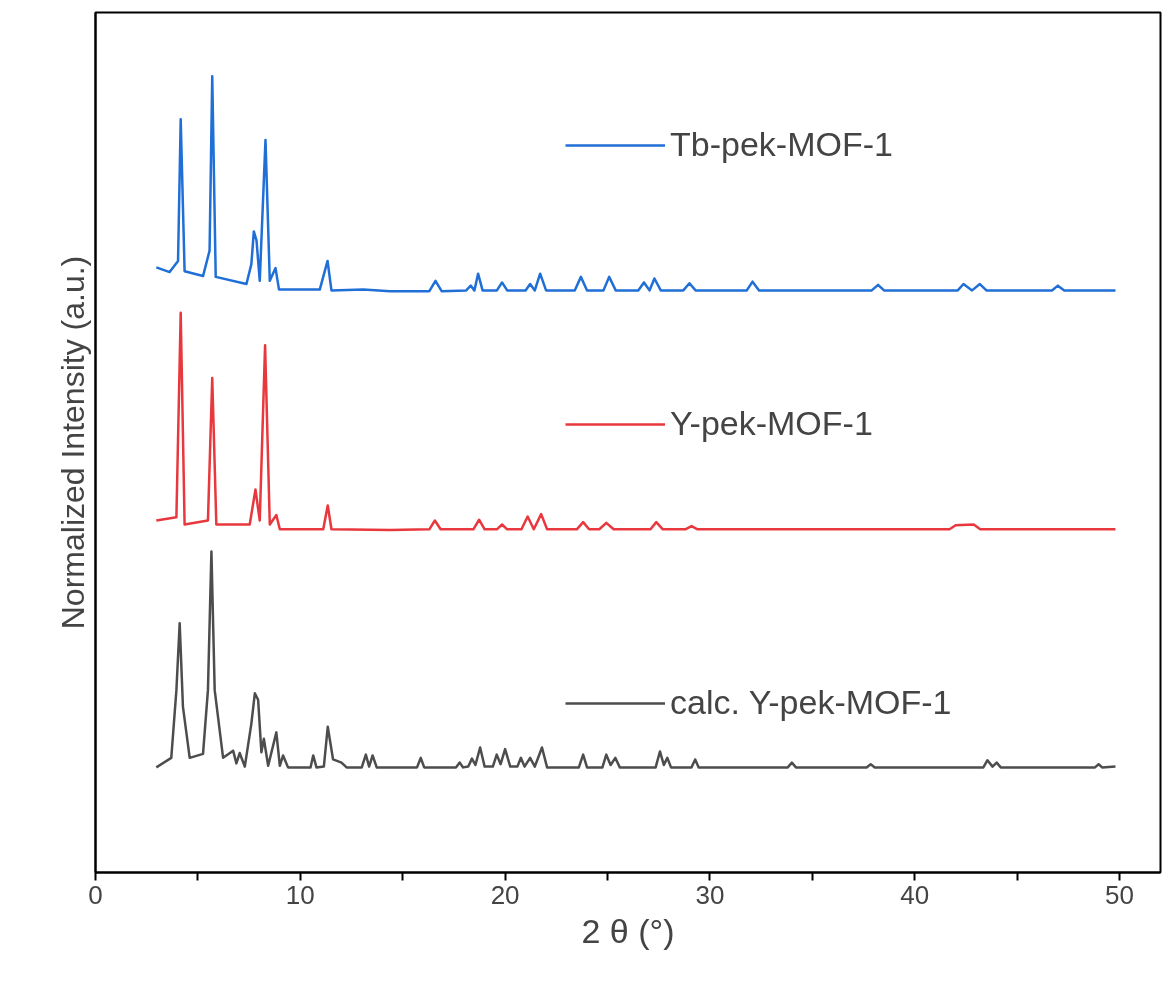 The height and width of the screenshot is (982, 1164). What do you see at coordinates (781, 144) in the screenshot?
I see `legend-label: Tb-pek-MOF-1` at bounding box center [781, 144].